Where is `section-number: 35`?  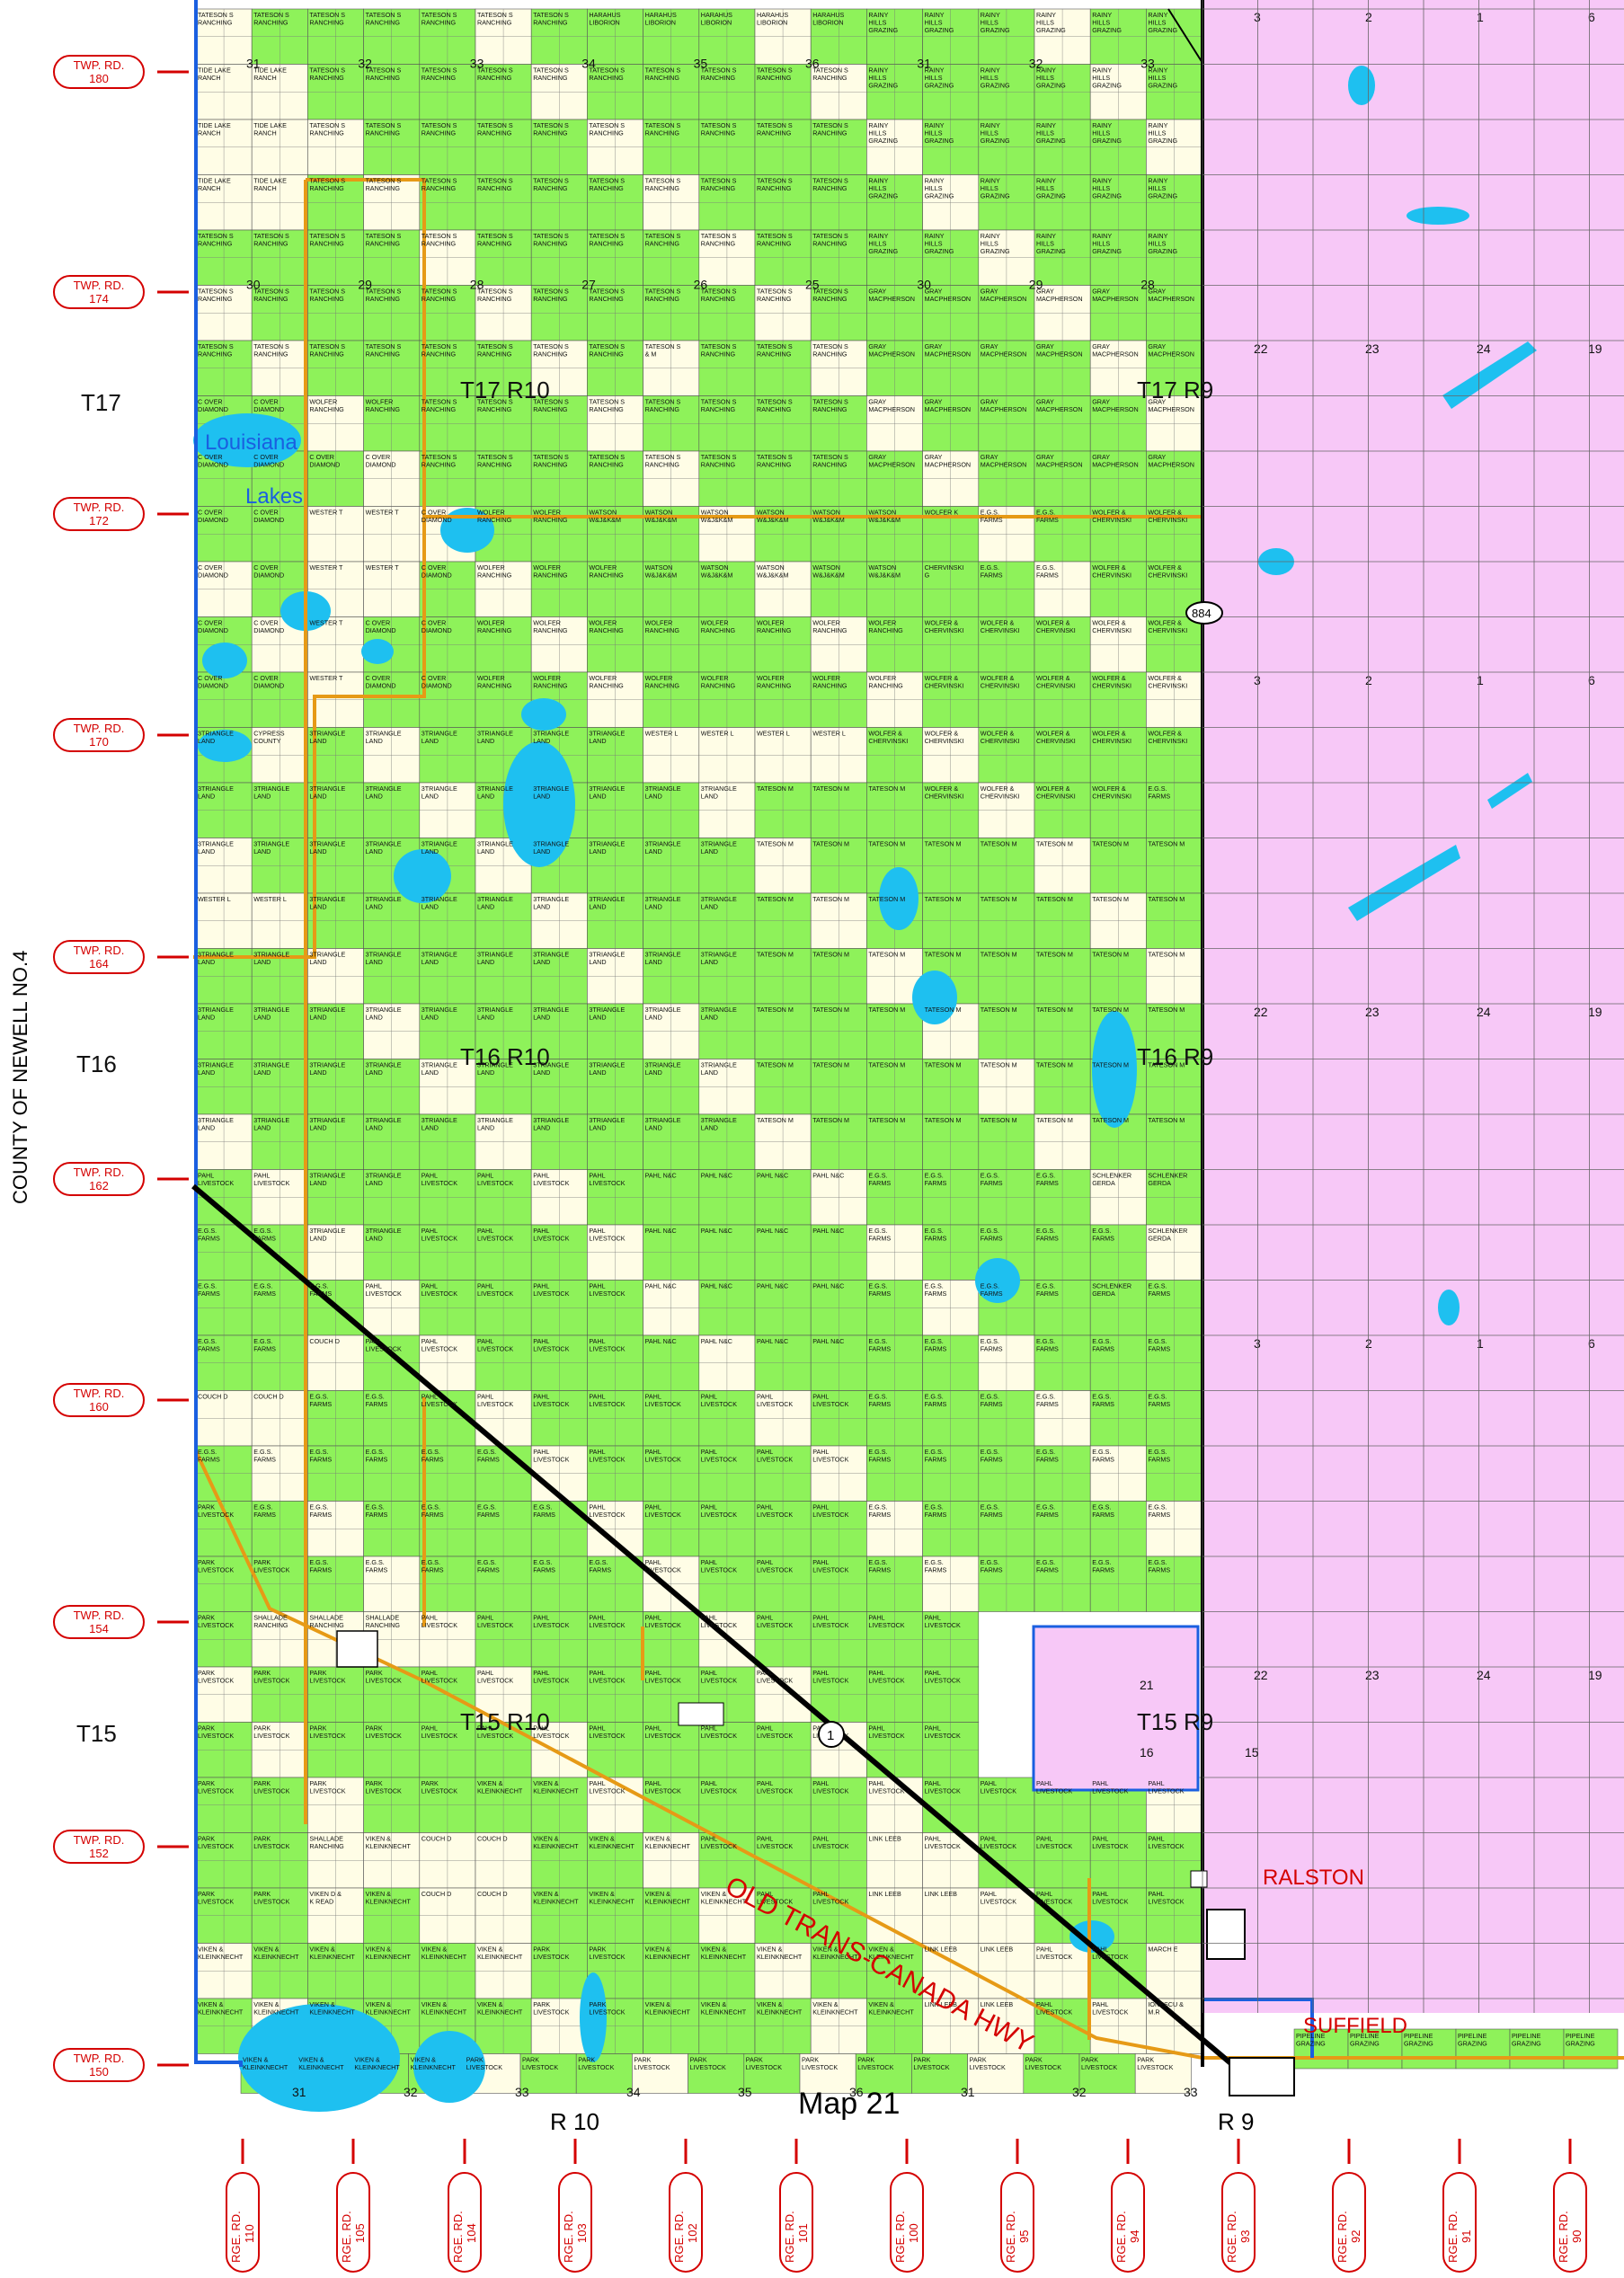
section-number: 35 is located at coordinates (745, 2092).